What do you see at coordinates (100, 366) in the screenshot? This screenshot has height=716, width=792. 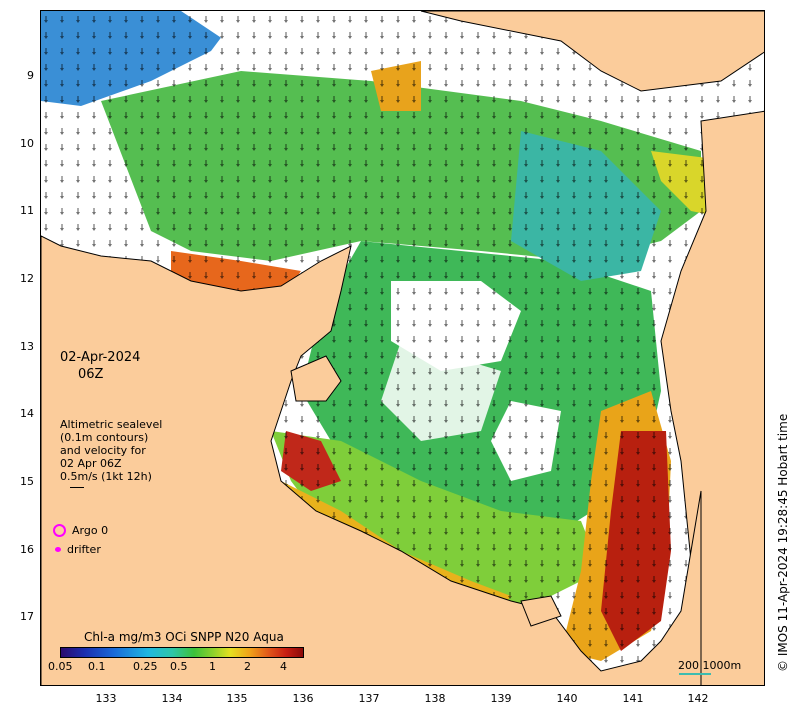 I see `date-label: 02-Apr-2024 06Z` at bounding box center [100, 366].